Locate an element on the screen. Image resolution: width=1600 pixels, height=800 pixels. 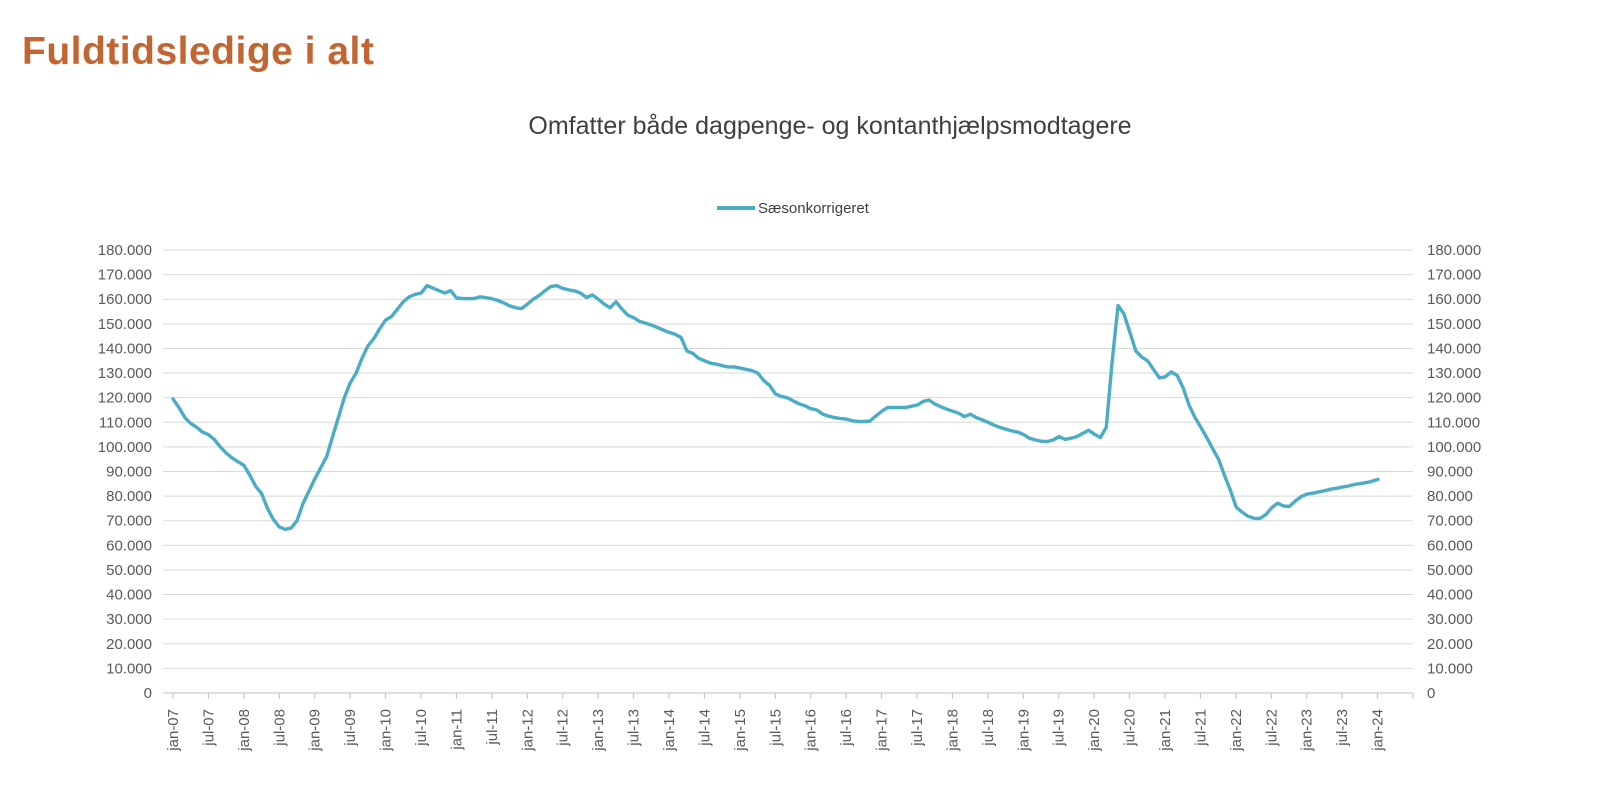
x-axis-label: jan-21 is located at coordinates (1165, 730).